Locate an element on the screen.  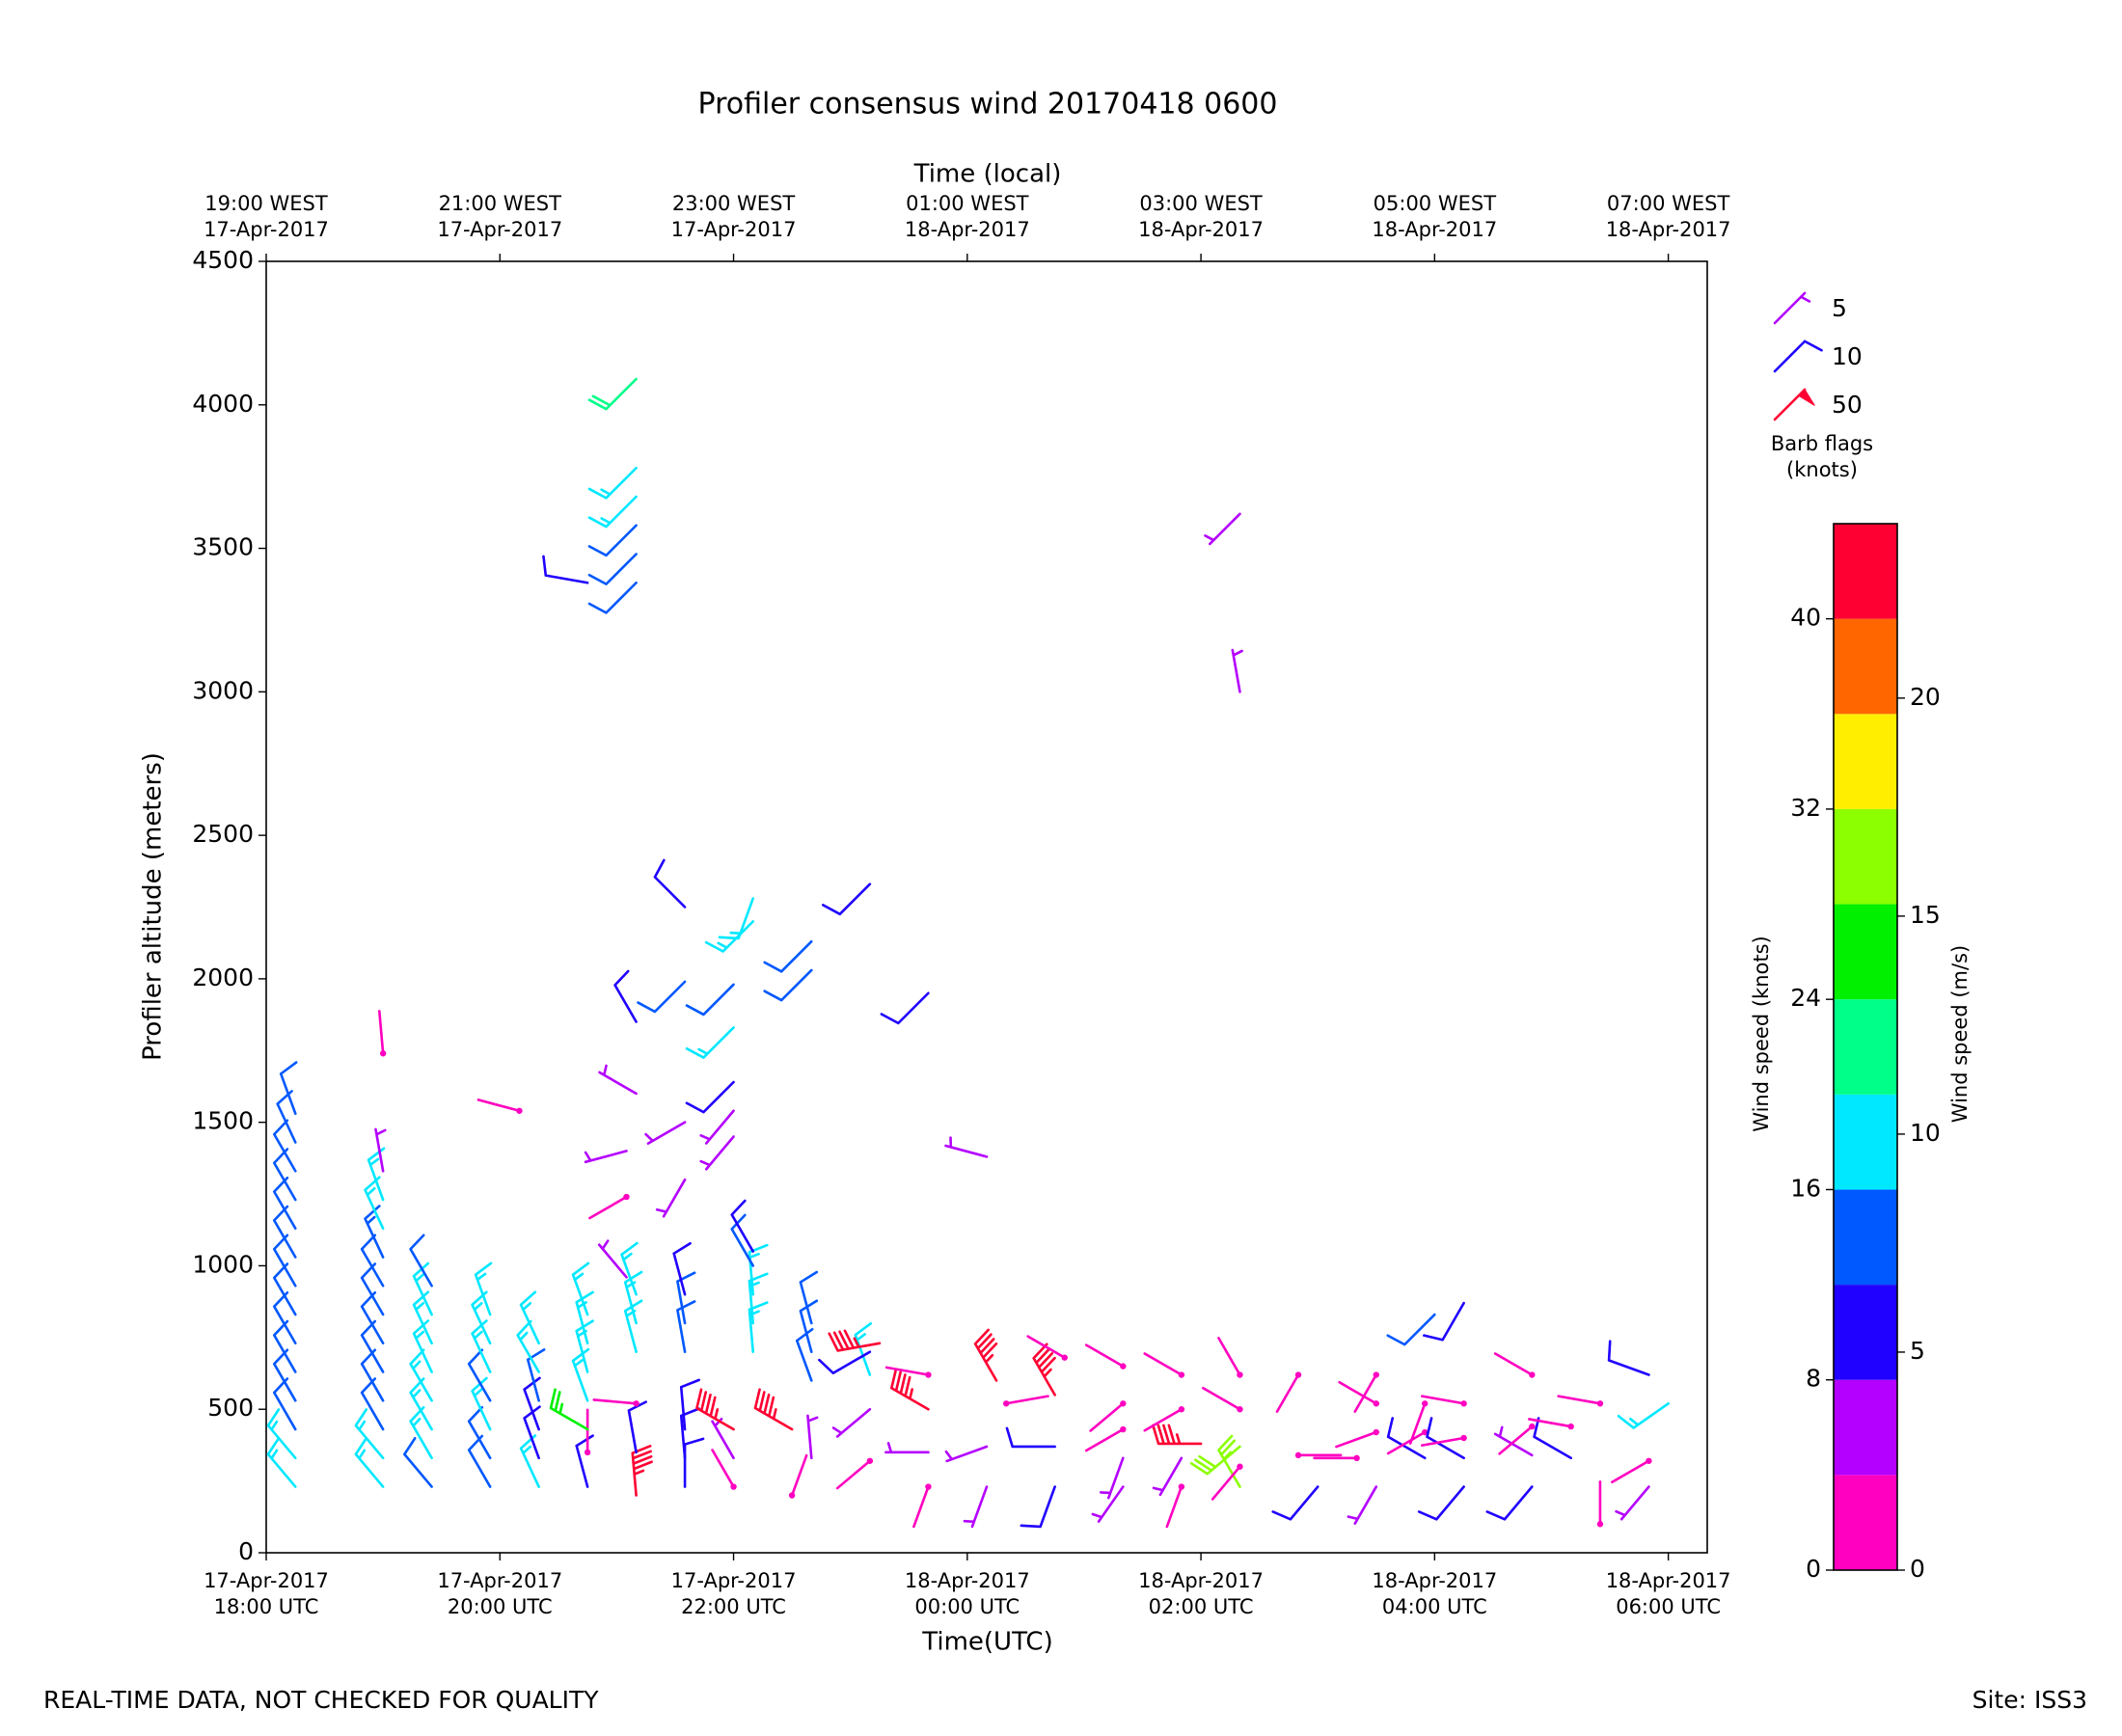
legend-title-line: (knots) is located at coordinates (1822, 469).